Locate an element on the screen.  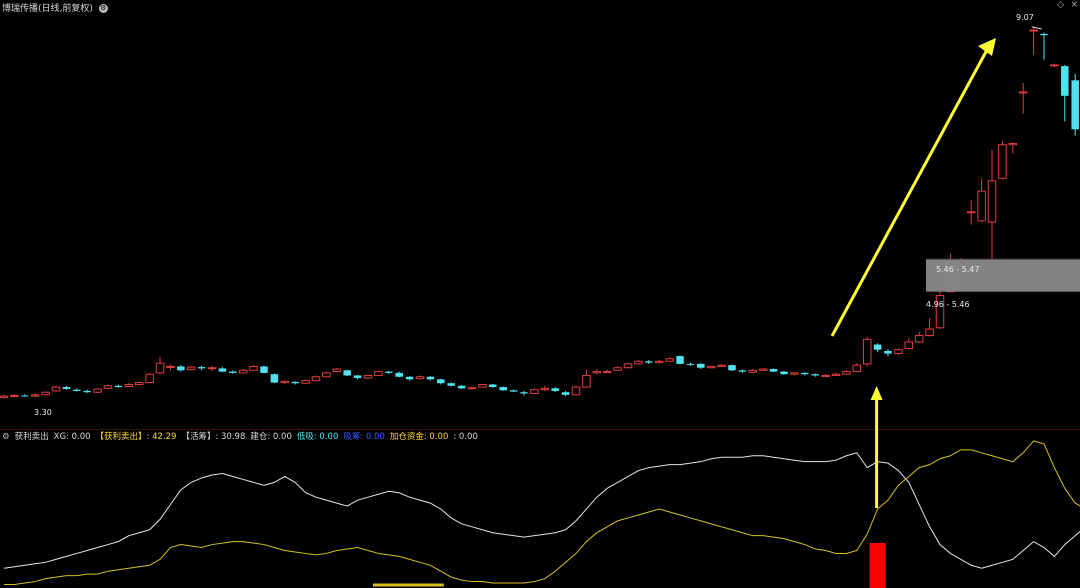
diagonal-arrow-shaft is located at coordinates (910, 192).